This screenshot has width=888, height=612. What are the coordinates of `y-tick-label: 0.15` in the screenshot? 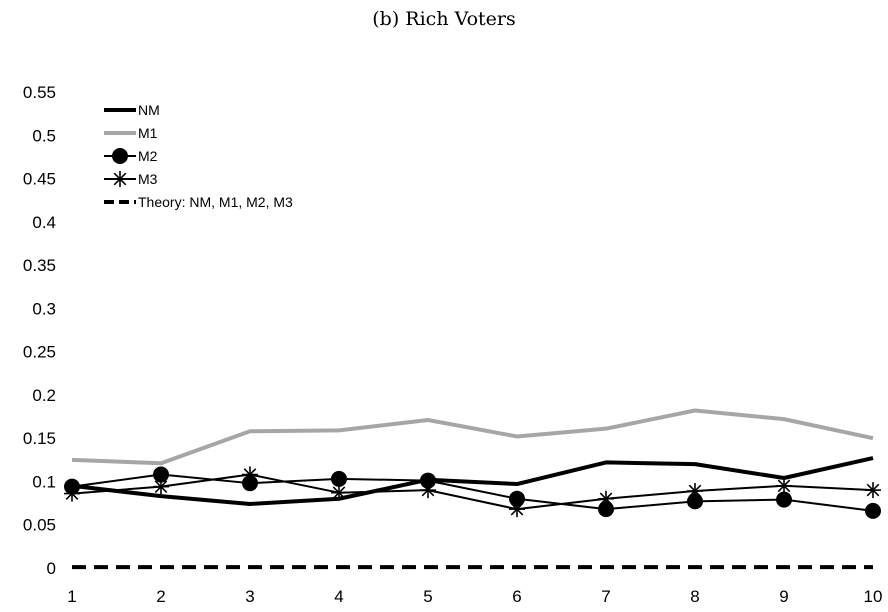 It's located at (39, 438).